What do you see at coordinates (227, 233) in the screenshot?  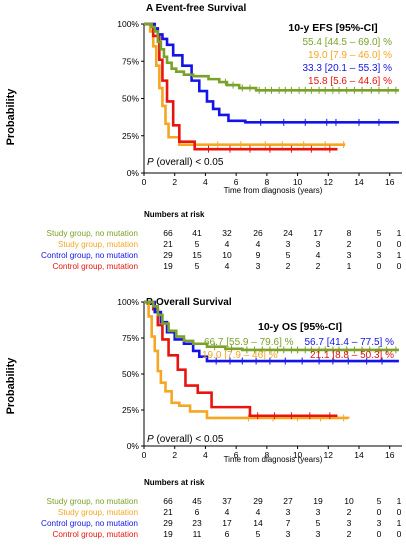 I see `risk-value: 32` at bounding box center [227, 233].